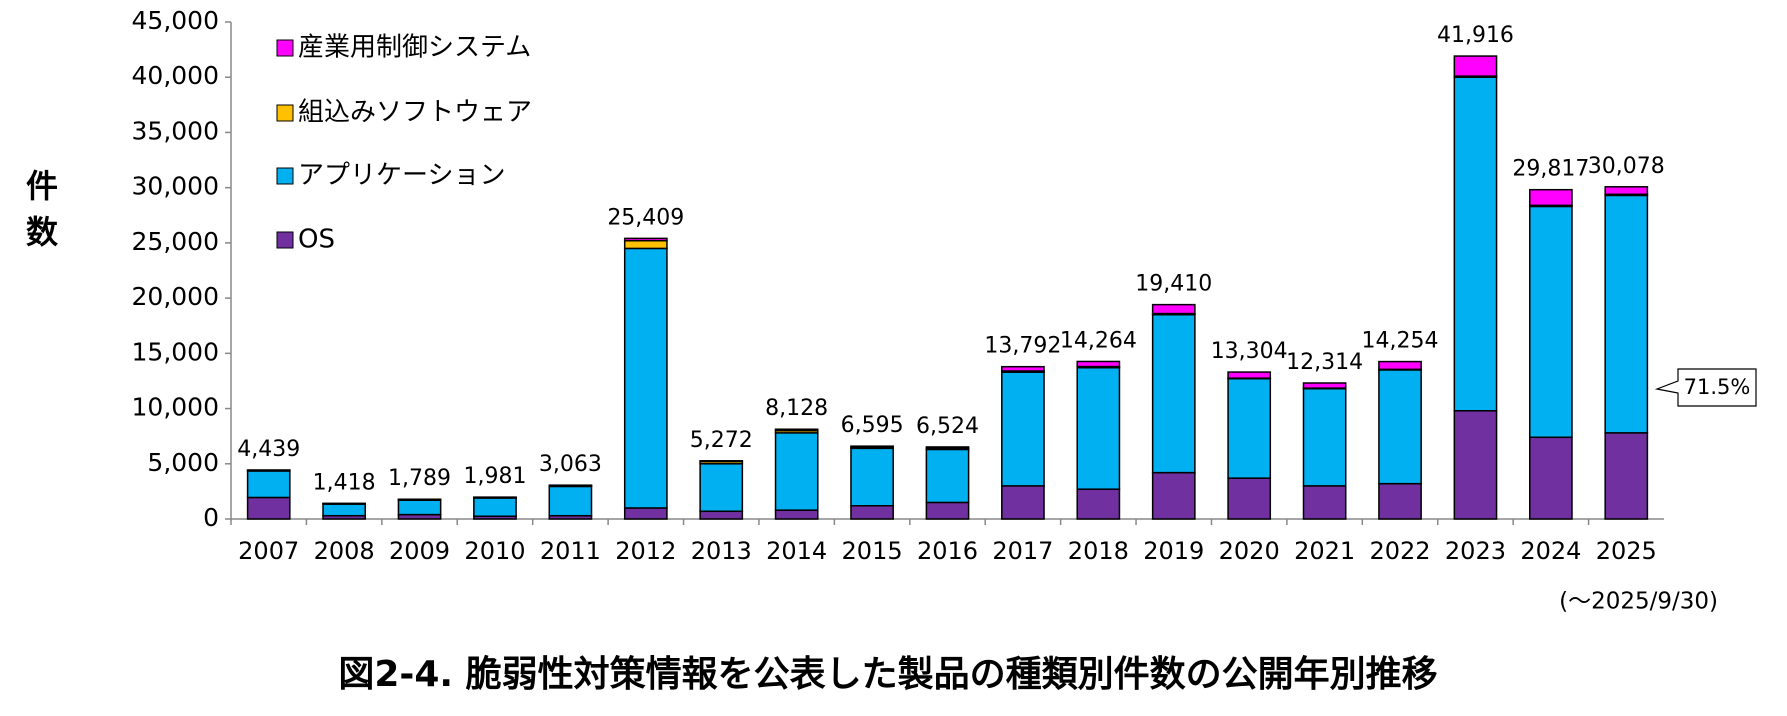 Image resolution: width=1787 pixels, height=716 pixels. I want to click on y-tick-label: 5,000, so click(183, 462).